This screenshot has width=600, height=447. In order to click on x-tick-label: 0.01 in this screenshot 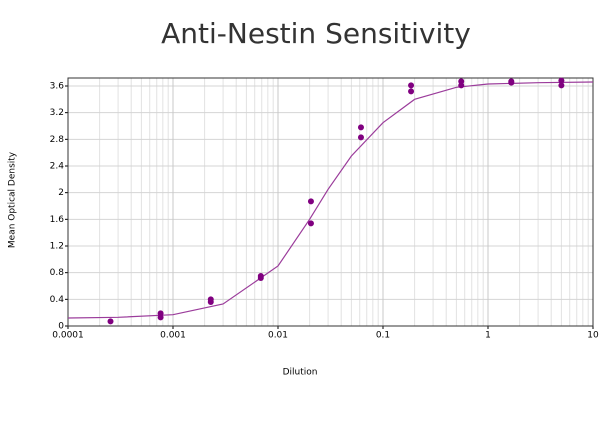, I will do `click(278, 336)`.